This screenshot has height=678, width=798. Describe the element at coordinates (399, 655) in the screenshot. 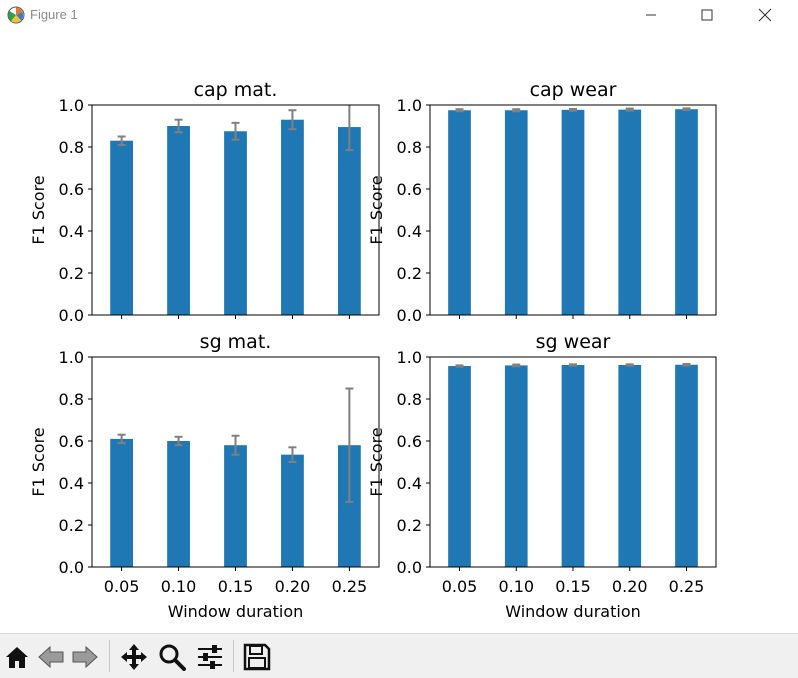

I see `navigation-toolbar` at that location.